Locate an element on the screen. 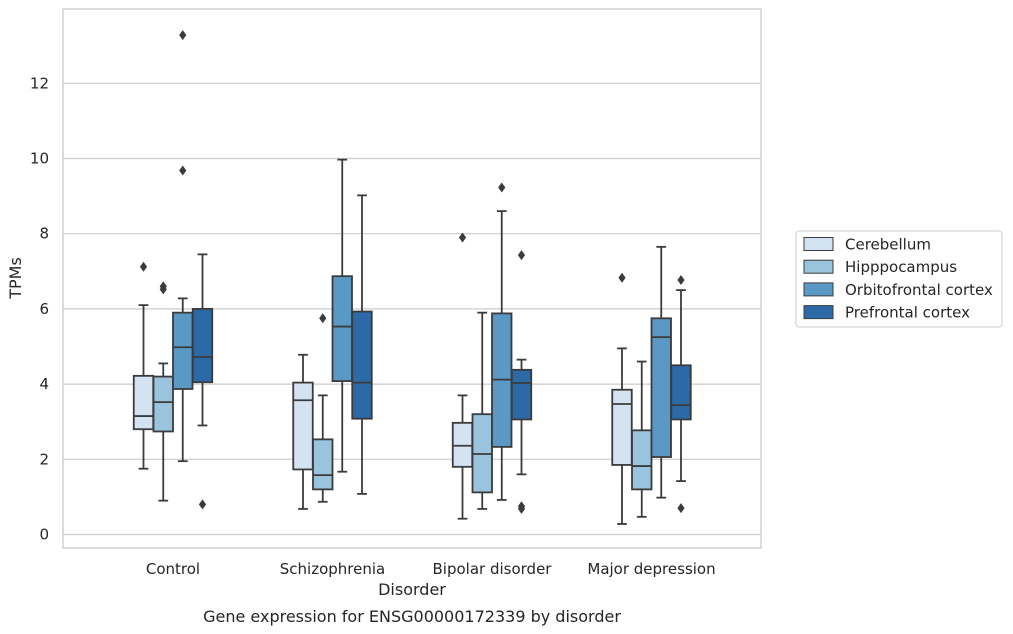  legend-item: Prefrontal cortex is located at coordinates (886, 313).